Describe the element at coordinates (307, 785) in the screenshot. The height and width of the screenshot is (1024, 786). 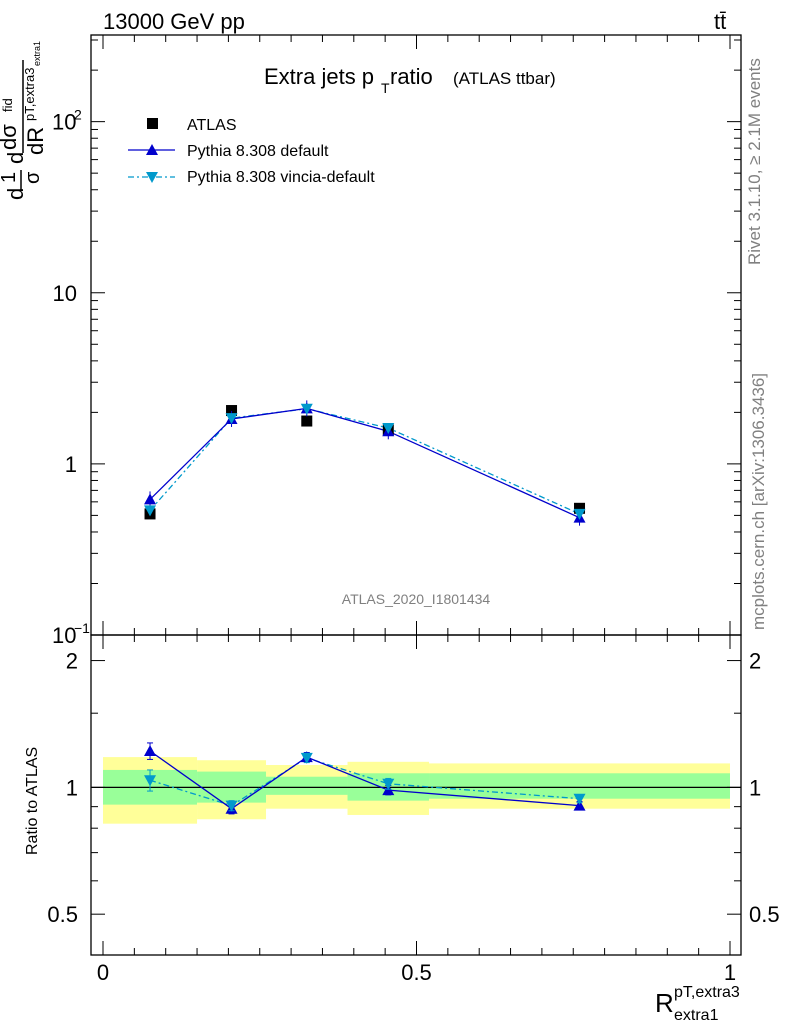
I see `ratio-band-green` at that location.